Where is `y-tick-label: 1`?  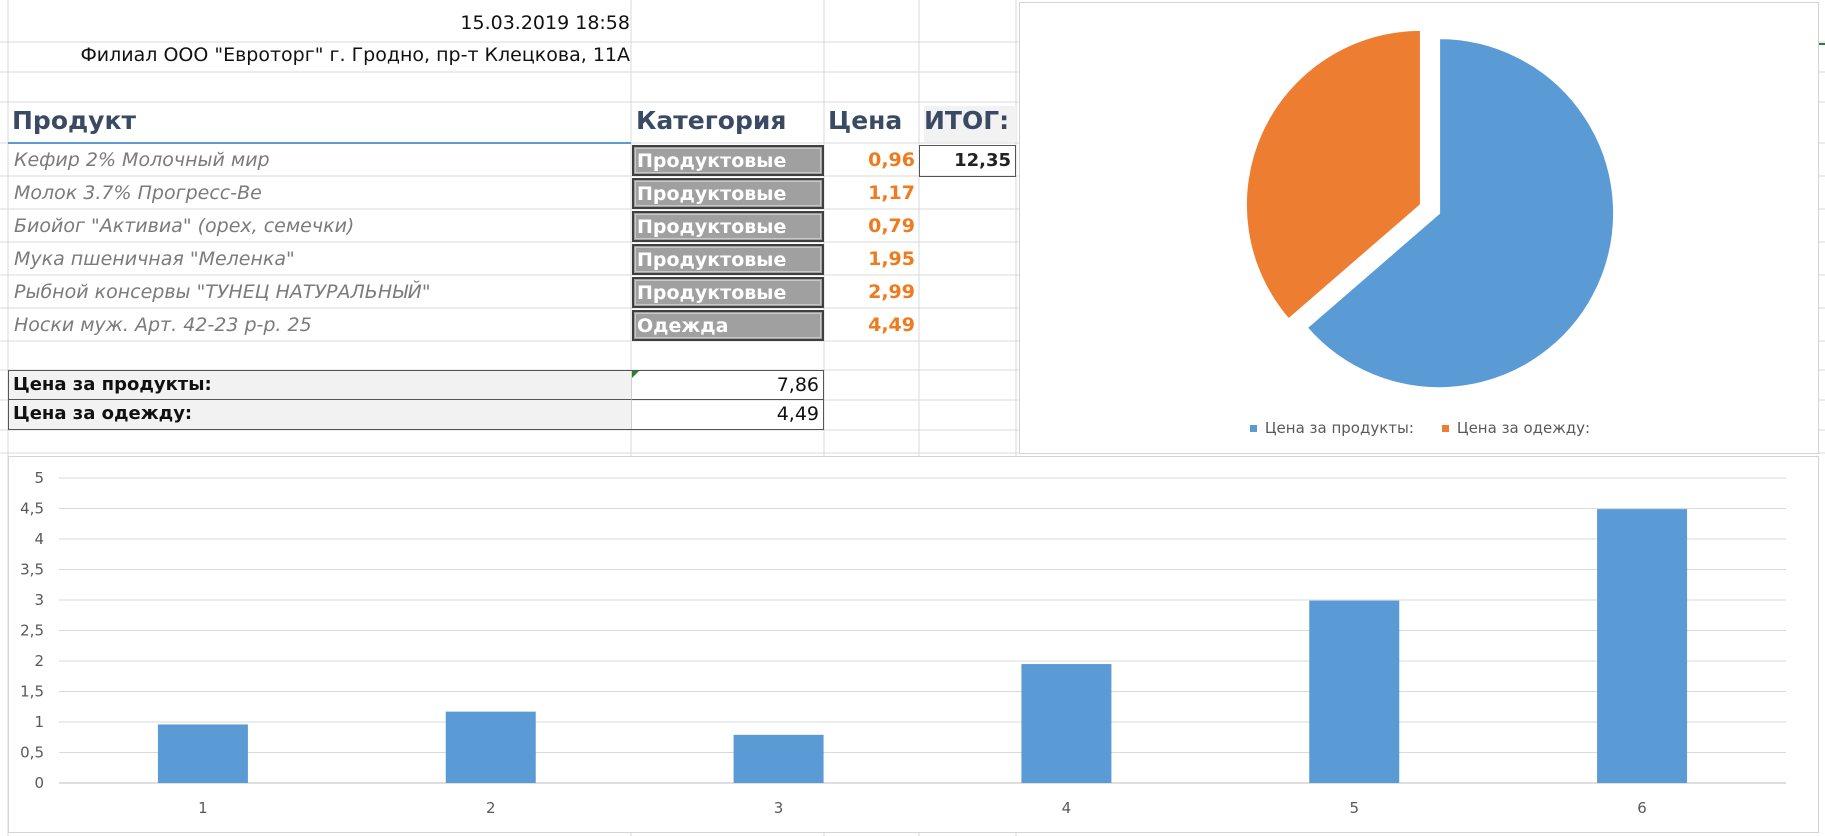
y-tick-label: 1 is located at coordinates (39, 722).